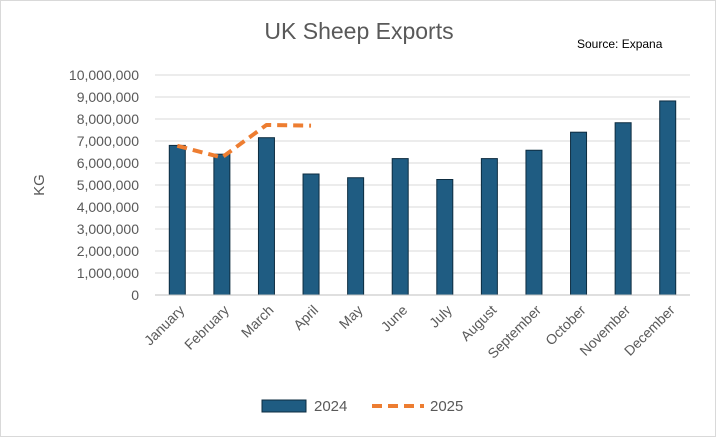 This screenshot has width=716, height=437. I want to click on line-2025, so click(244, 141).